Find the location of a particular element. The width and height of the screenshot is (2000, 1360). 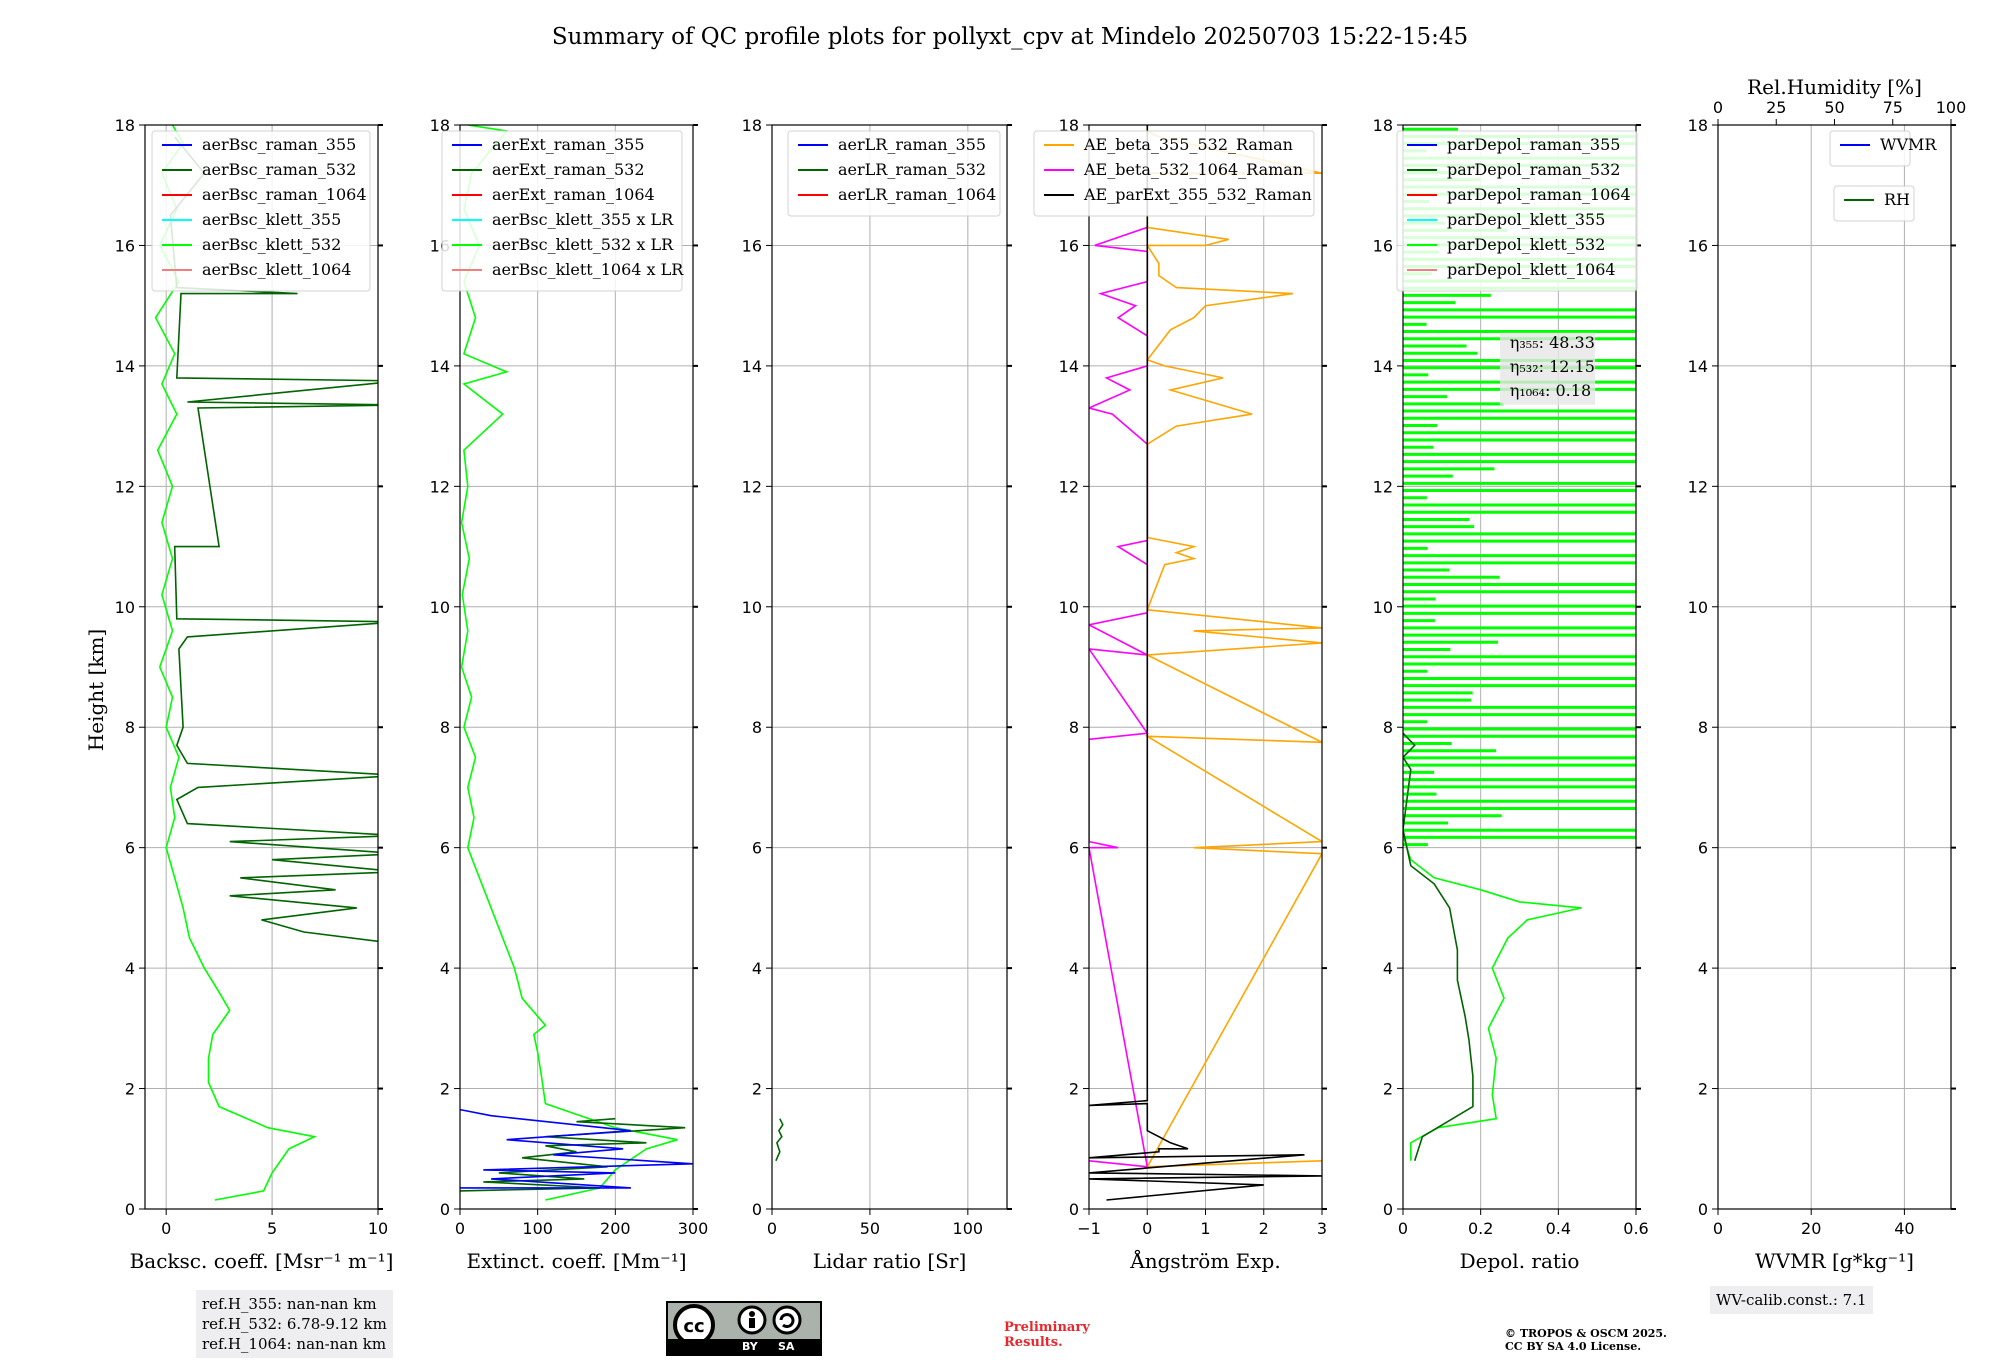

legend-label: parDepol_klett_532 is located at coordinates (1526, 244).